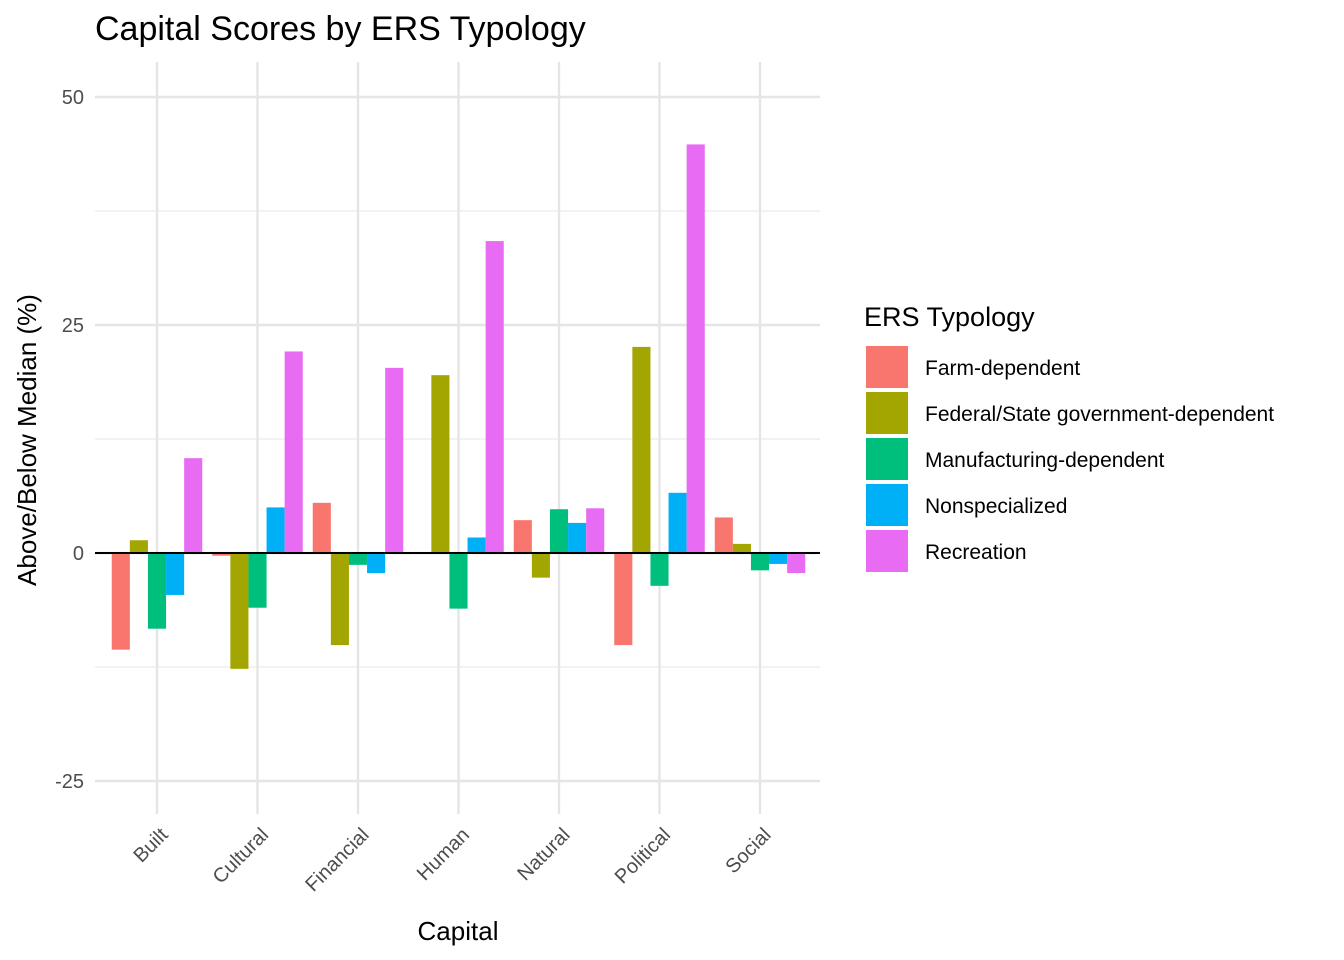 The image size is (1344, 960). I want to click on legend-label: Manufacturing-dependent, so click(1045, 460).